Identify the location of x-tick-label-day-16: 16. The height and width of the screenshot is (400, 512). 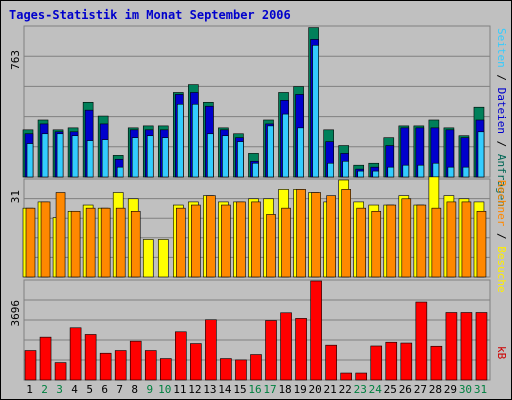
(254, 389).